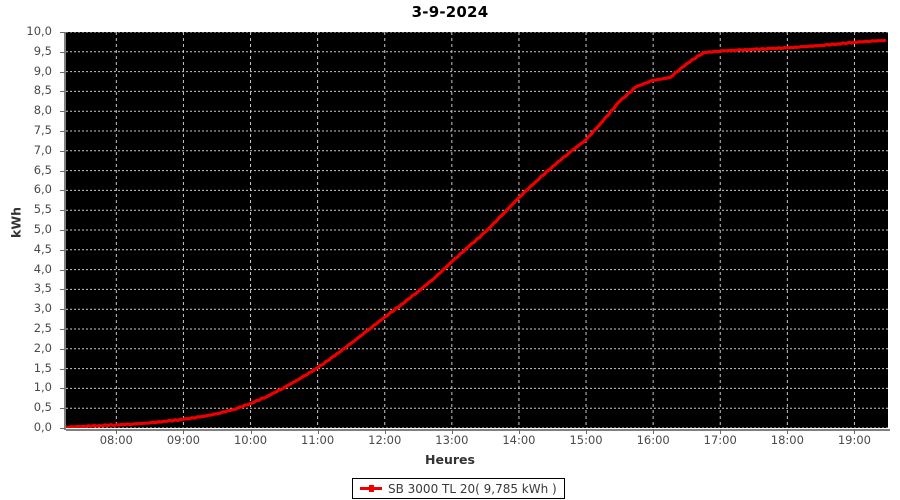 The height and width of the screenshot is (500, 900). What do you see at coordinates (653, 440) in the screenshot?
I see `x-tick-label: 16:00` at bounding box center [653, 440].